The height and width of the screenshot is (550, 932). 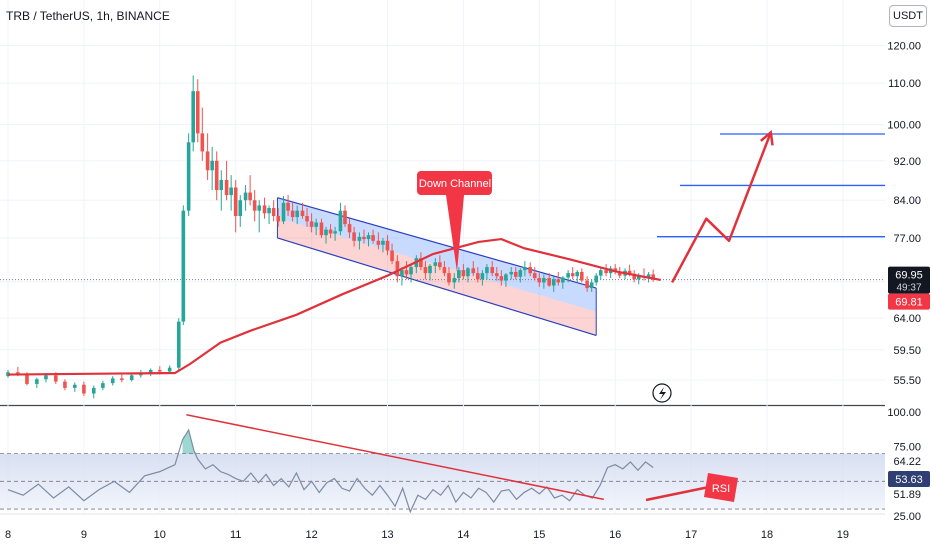 I want to click on rsi-value-label: 64.22, so click(x=907, y=462).